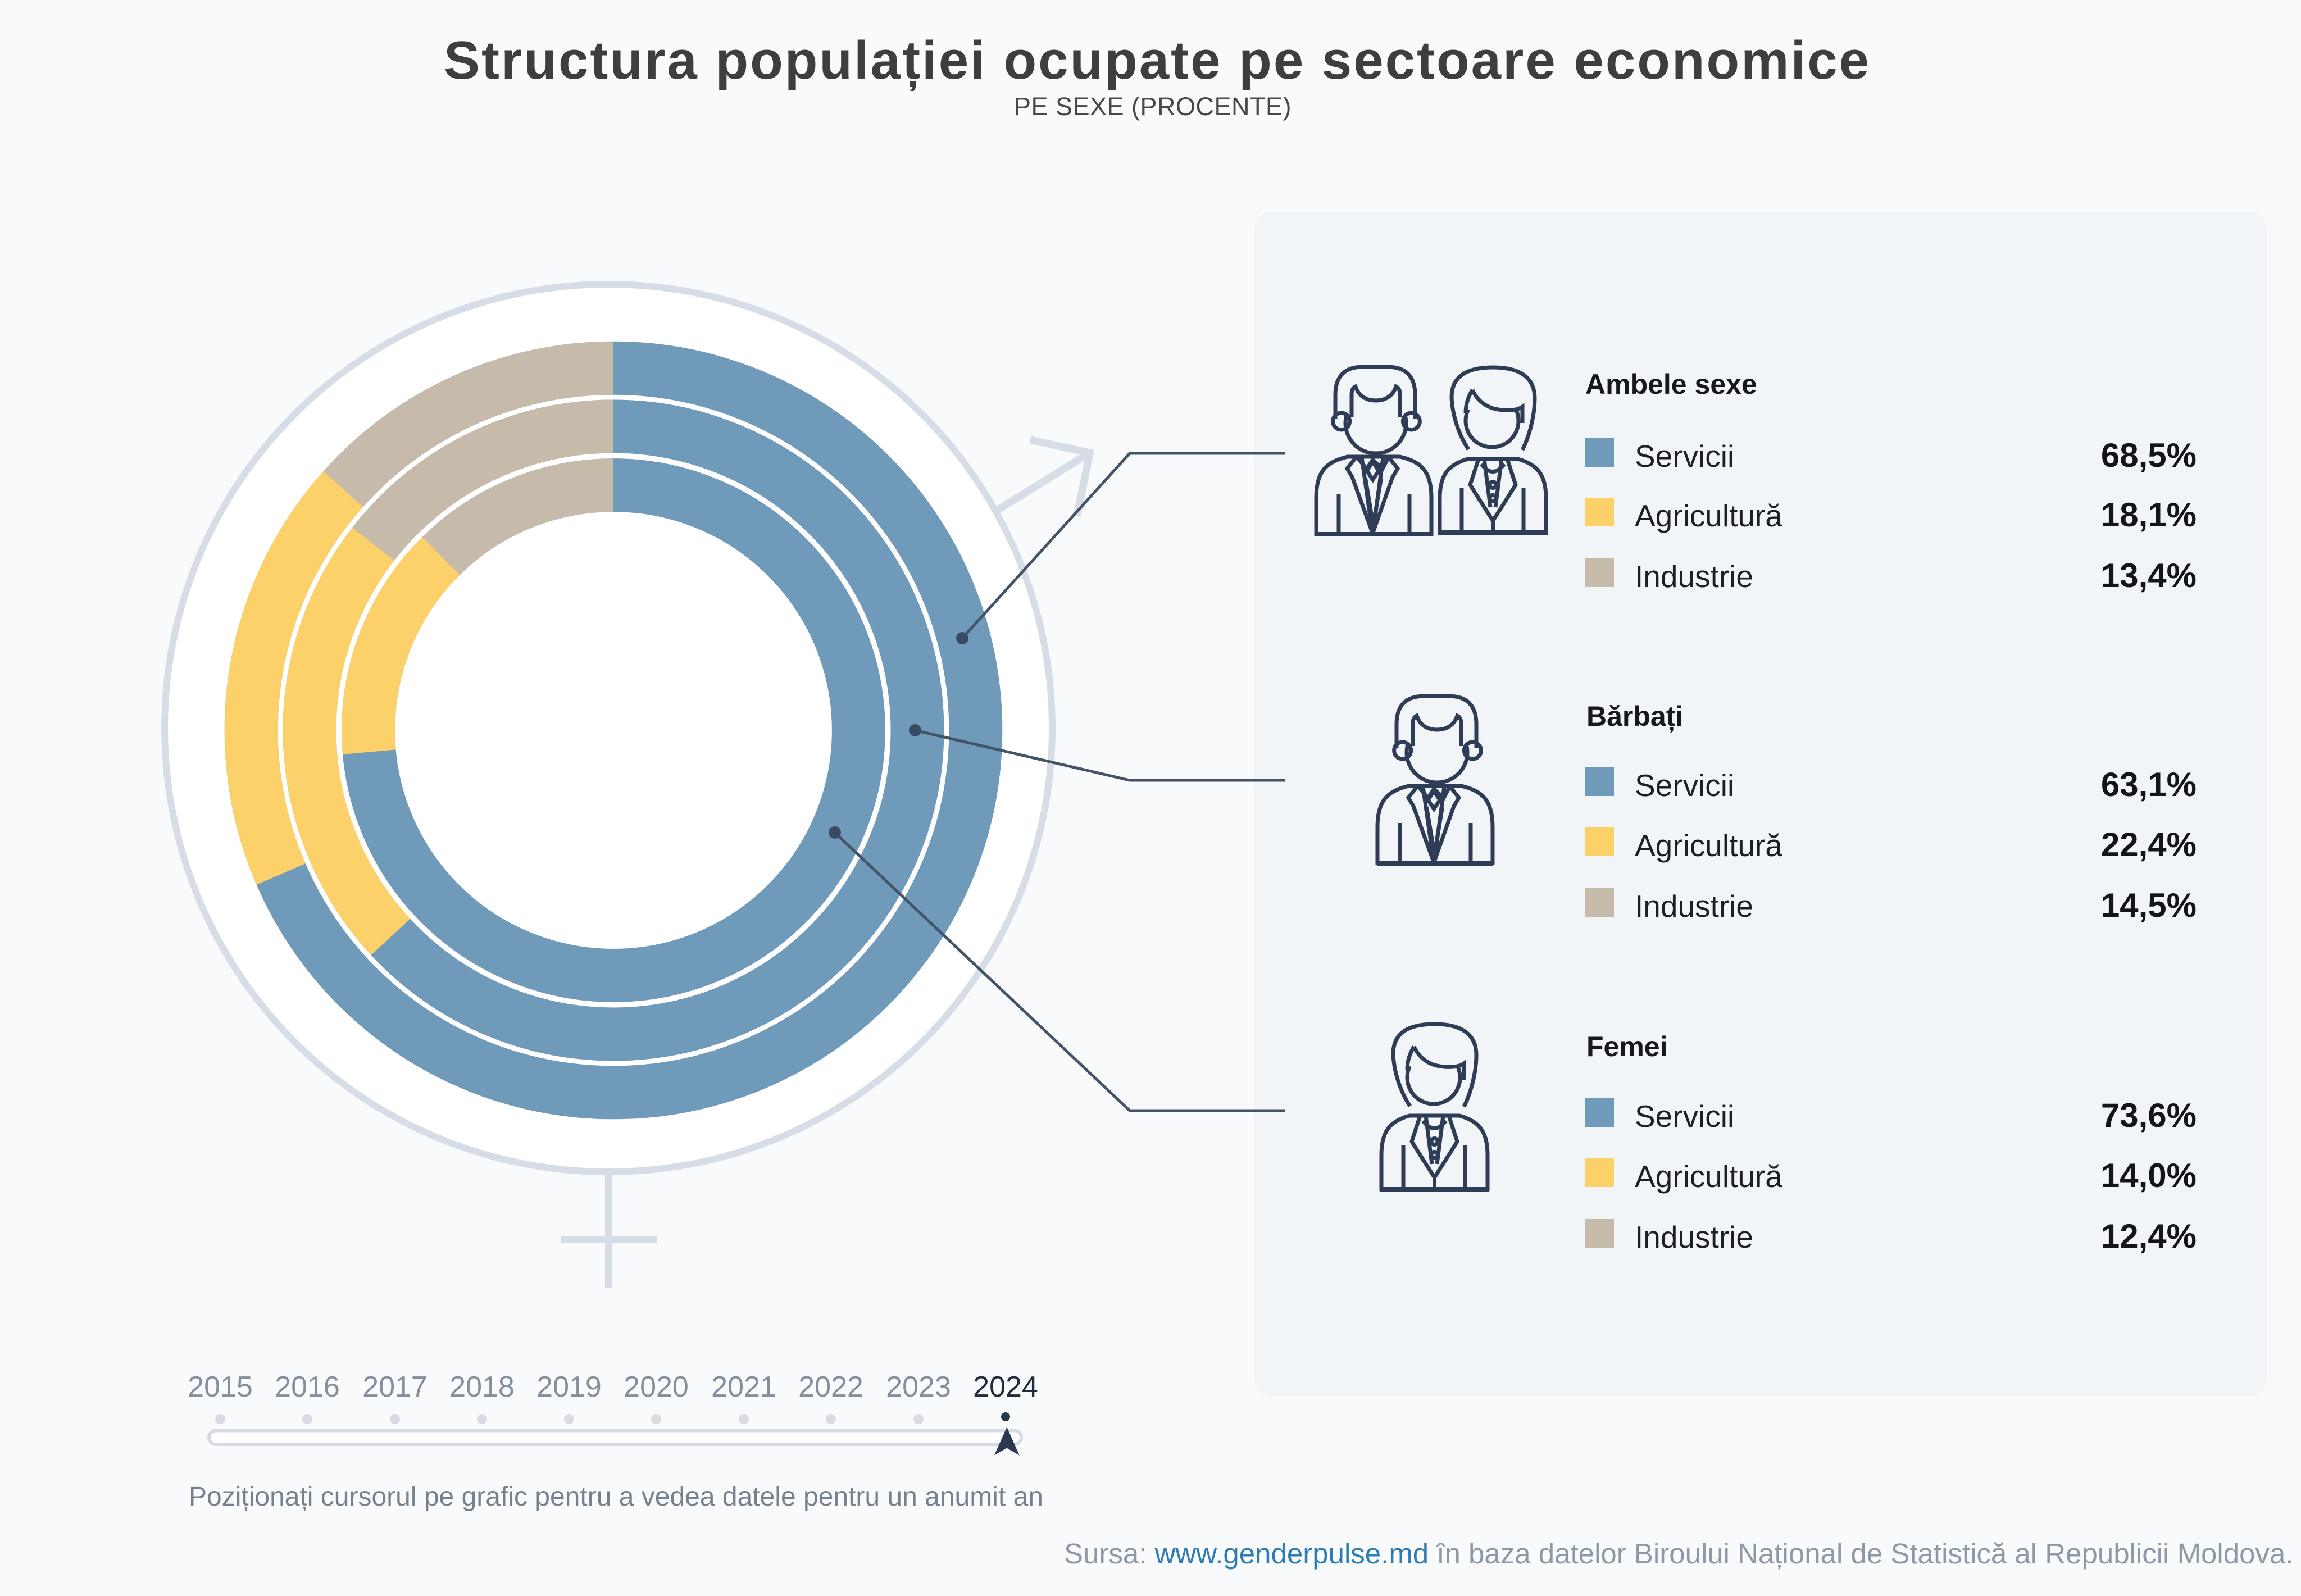 This screenshot has width=2301, height=1596. I want to click on svg-text: 2018, so click(482, 1387).